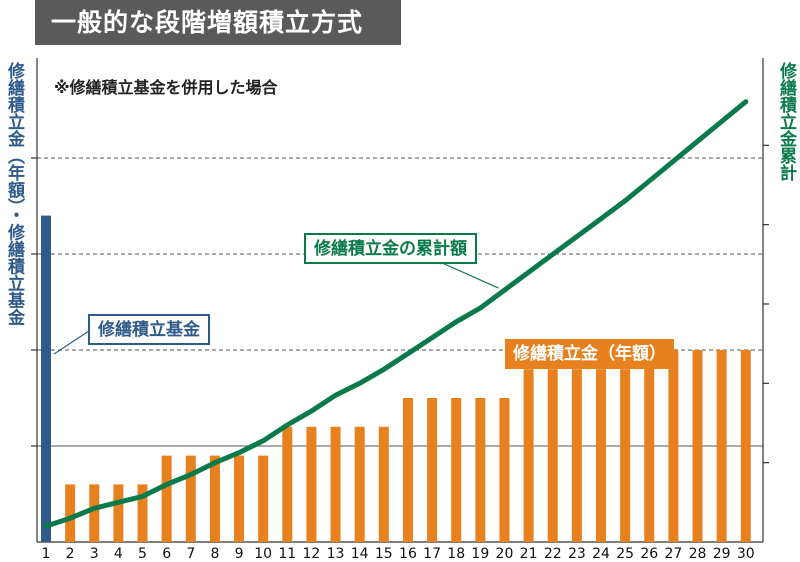 This screenshot has height=562, width=800. What do you see at coordinates (46, 554) in the screenshot?
I see `x-tick-label: 1` at bounding box center [46, 554].